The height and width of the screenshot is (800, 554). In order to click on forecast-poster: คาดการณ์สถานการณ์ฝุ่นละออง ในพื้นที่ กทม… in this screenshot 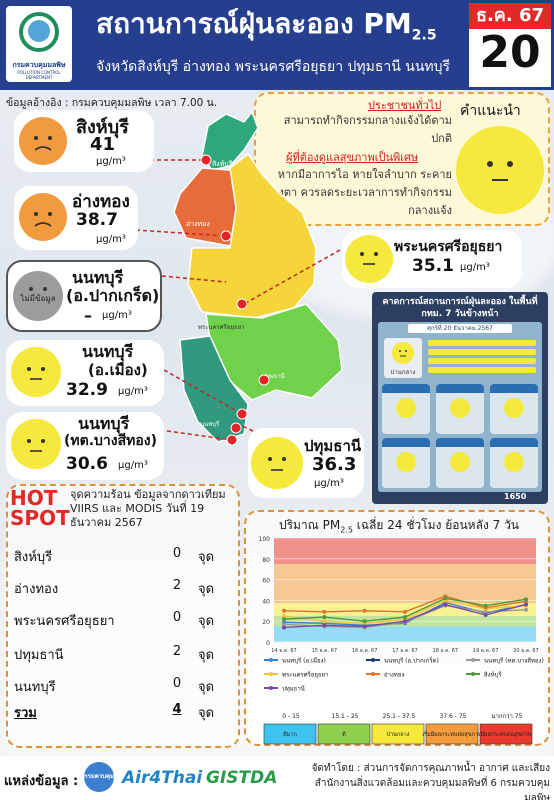, I will do `click(460, 398)`.